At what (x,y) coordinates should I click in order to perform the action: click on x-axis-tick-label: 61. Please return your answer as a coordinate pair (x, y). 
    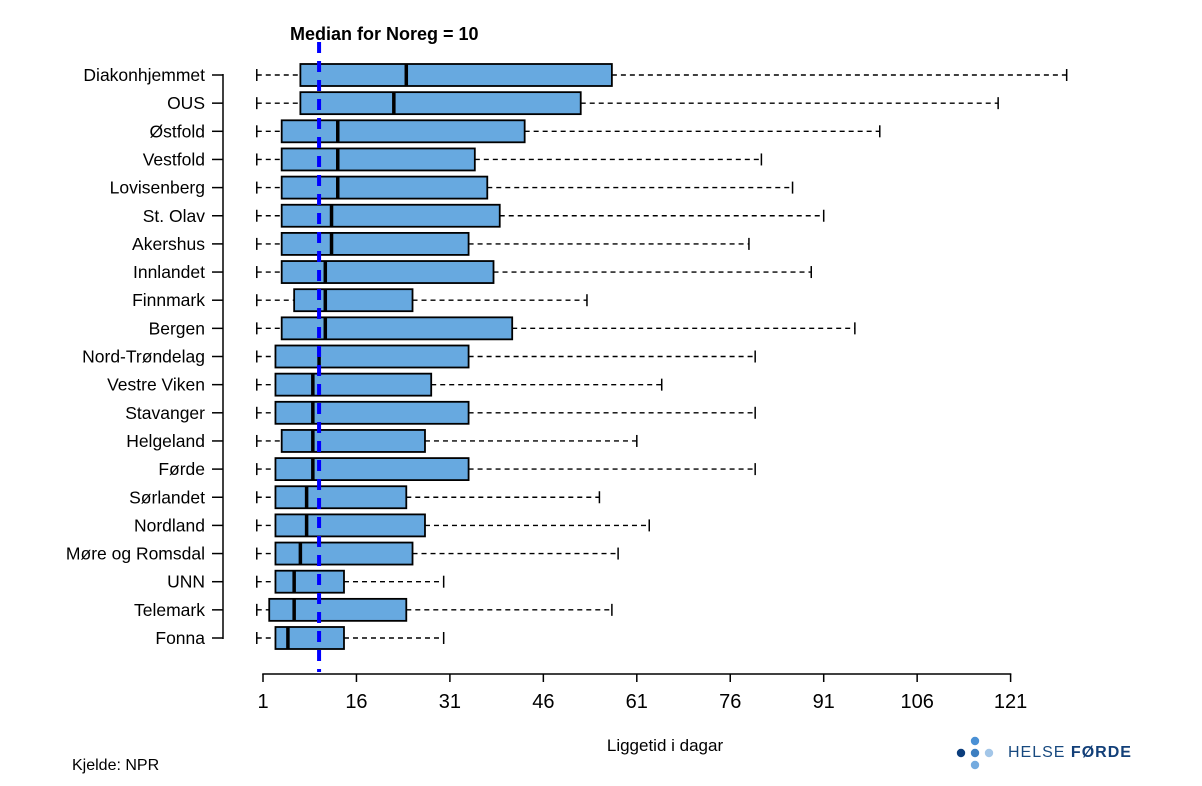
    Looking at the image, I should click on (637, 702).